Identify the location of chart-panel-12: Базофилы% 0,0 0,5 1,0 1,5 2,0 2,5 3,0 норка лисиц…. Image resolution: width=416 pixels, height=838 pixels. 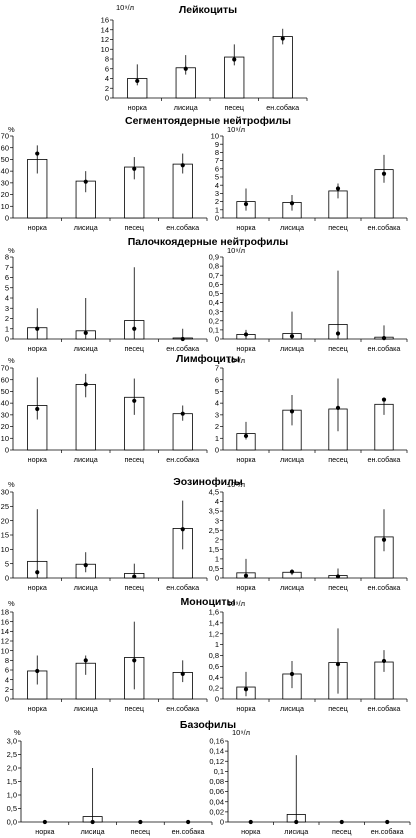
(122, 777).